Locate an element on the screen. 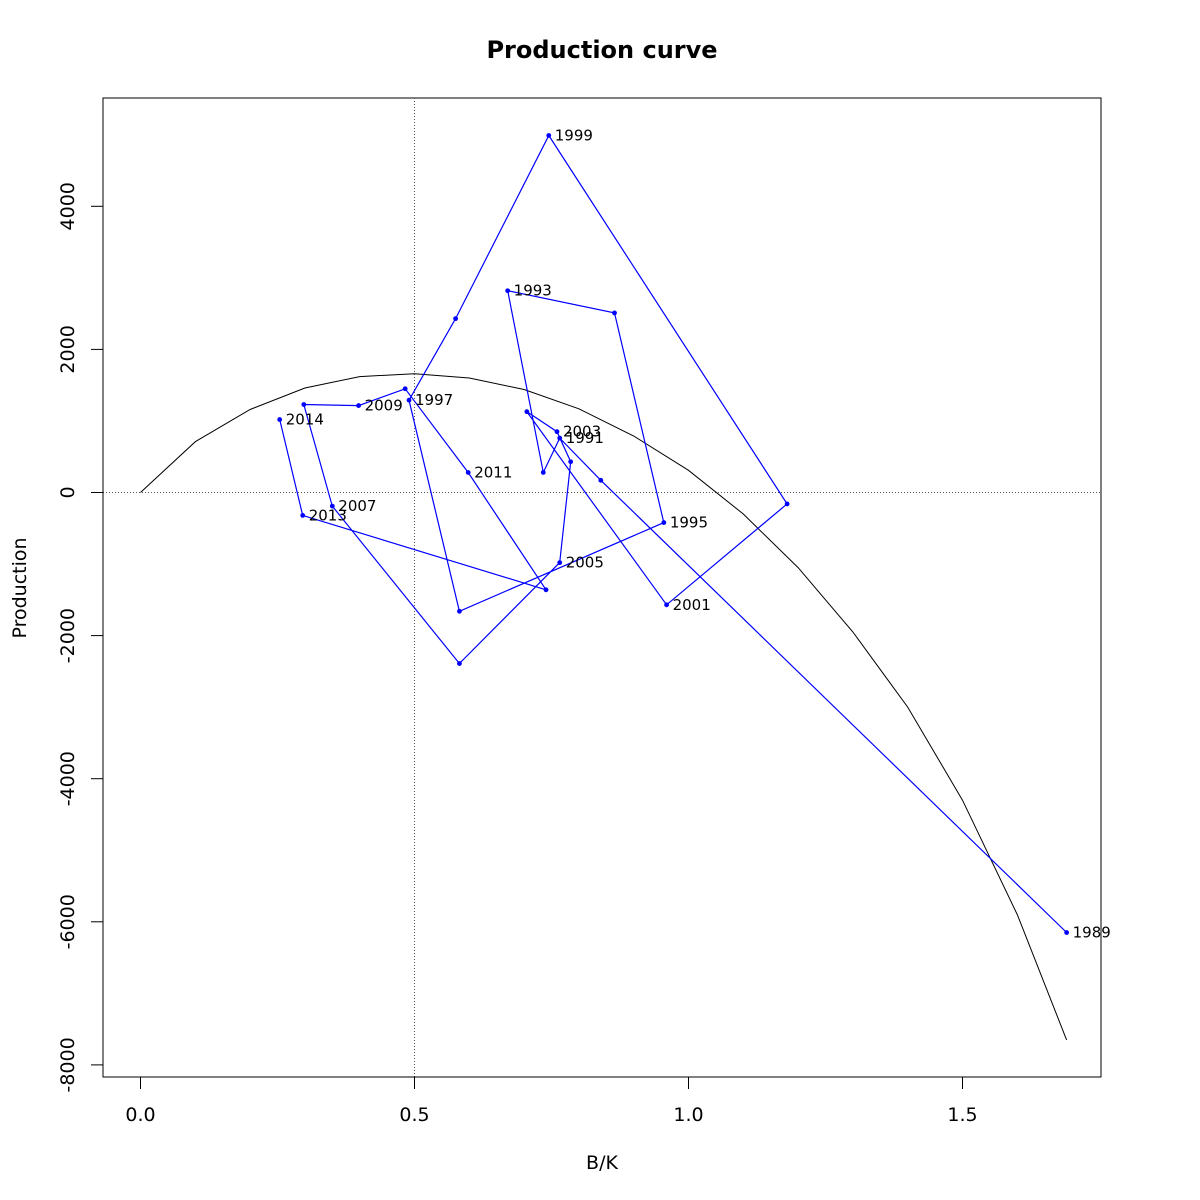 The height and width of the screenshot is (1200, 1200). x-tick-label: 1.5 is located at coordinates (962, 1115).